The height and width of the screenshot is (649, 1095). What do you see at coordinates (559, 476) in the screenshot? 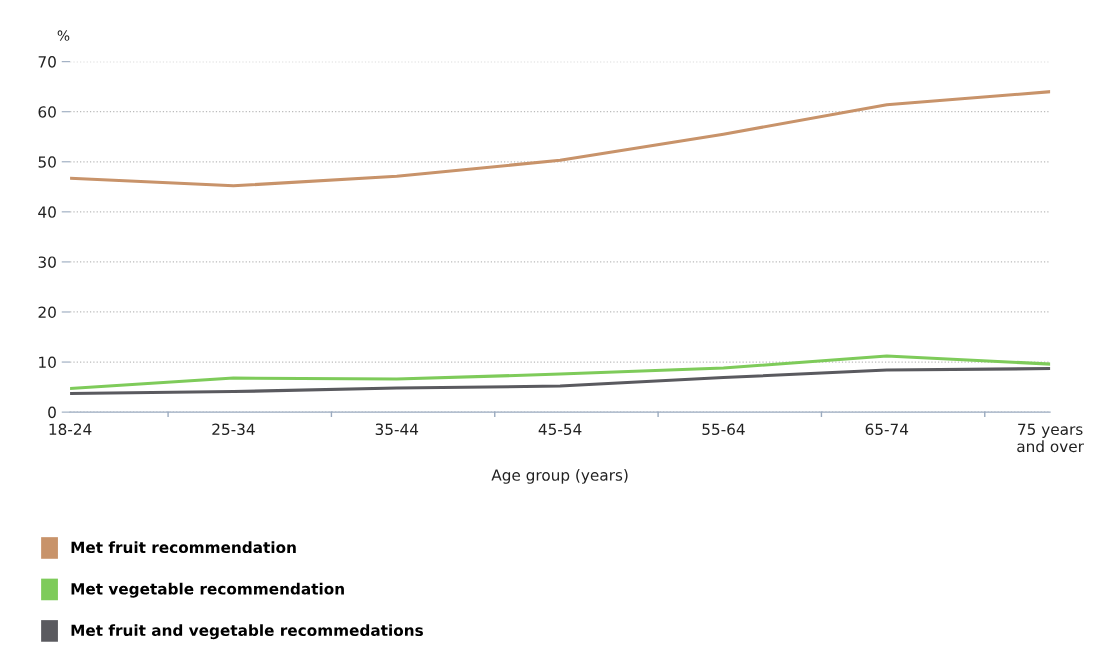
I see `x-axis-title: Age group (years)` at bounding box center [559, 476].